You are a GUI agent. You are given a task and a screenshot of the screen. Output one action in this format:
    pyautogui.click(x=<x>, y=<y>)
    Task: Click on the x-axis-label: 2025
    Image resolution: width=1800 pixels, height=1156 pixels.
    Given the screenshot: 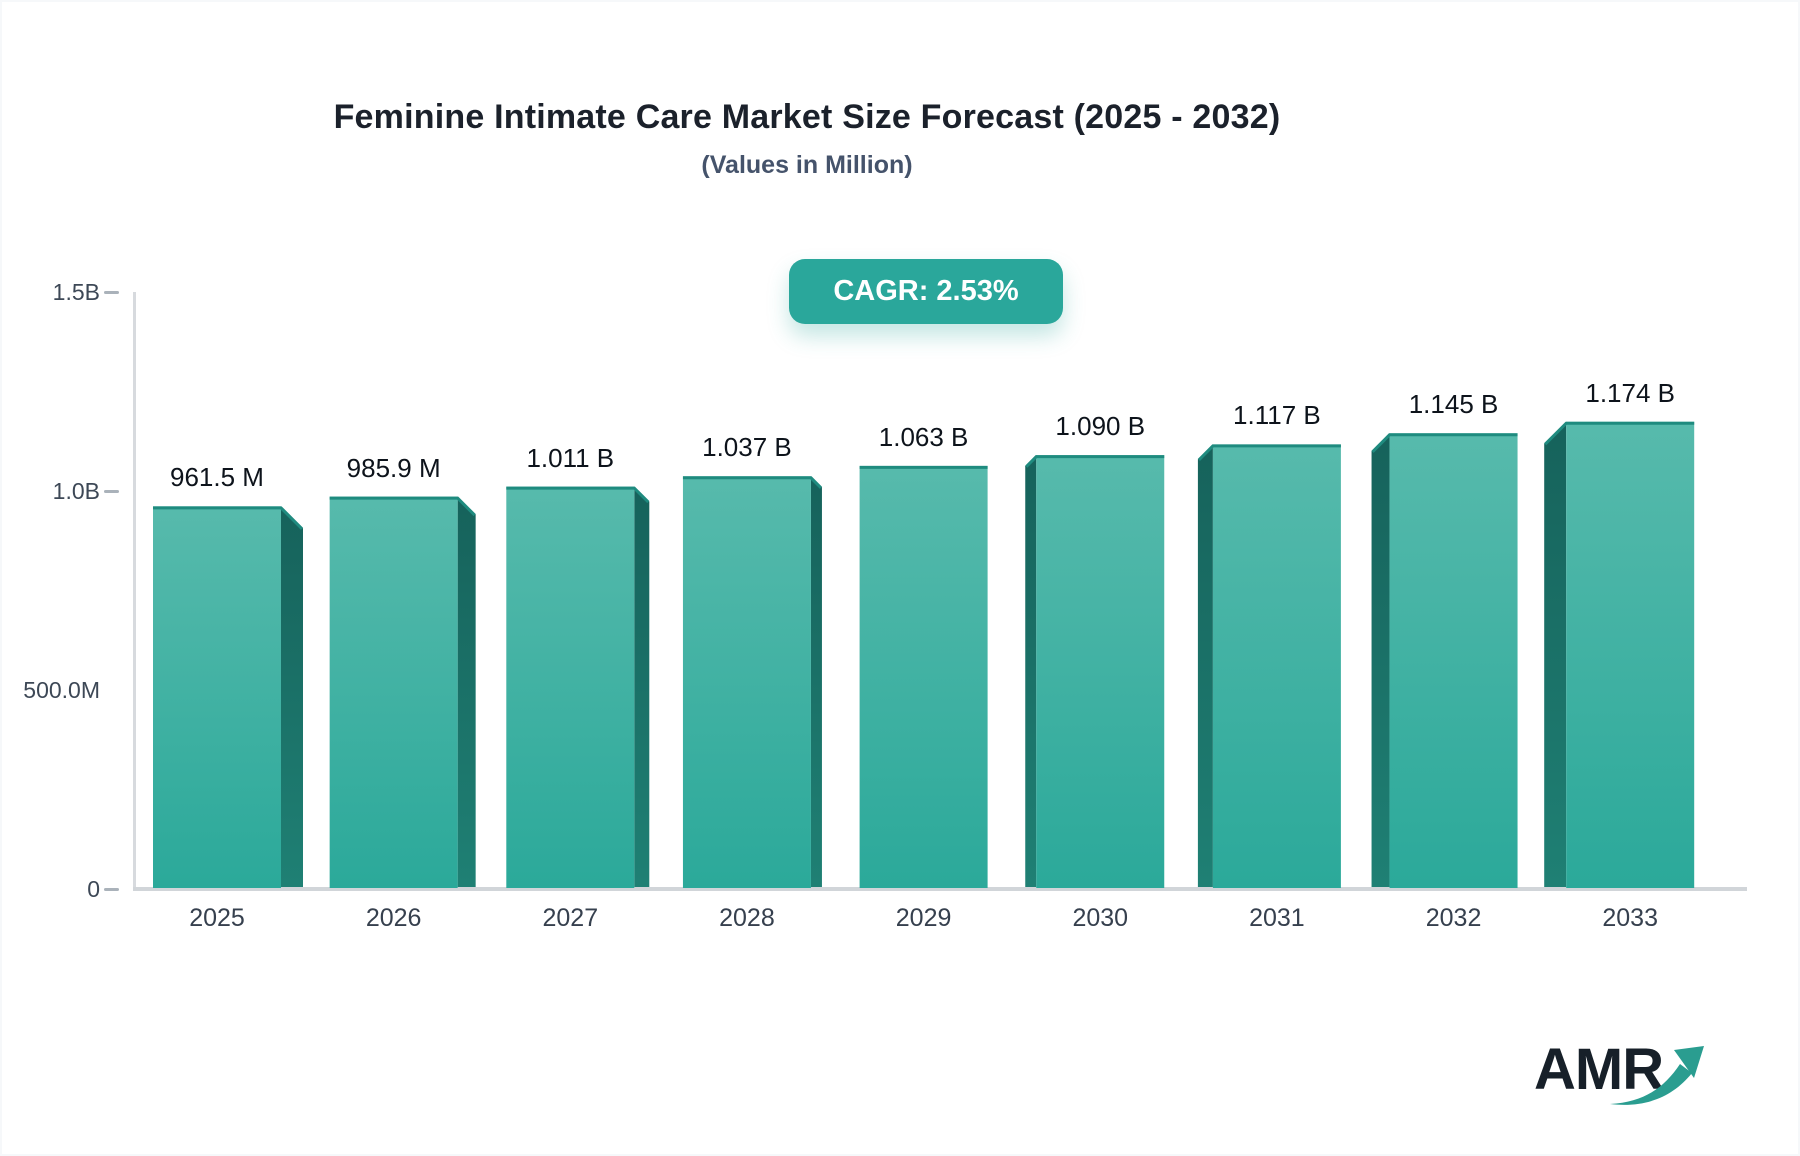 What is the action you would take?
    pyautogui.click(x=217, y=918)
    